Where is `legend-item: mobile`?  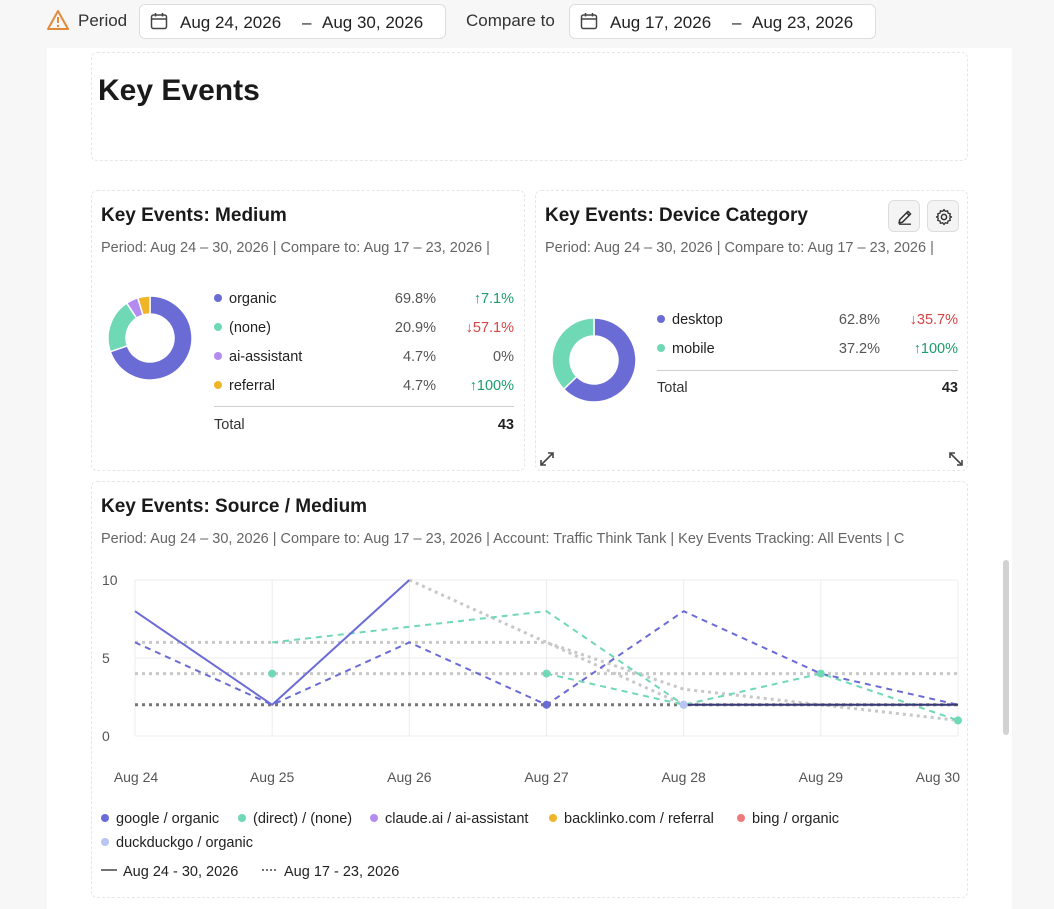
legend-item: mobile is located at coordinates (686, 349).